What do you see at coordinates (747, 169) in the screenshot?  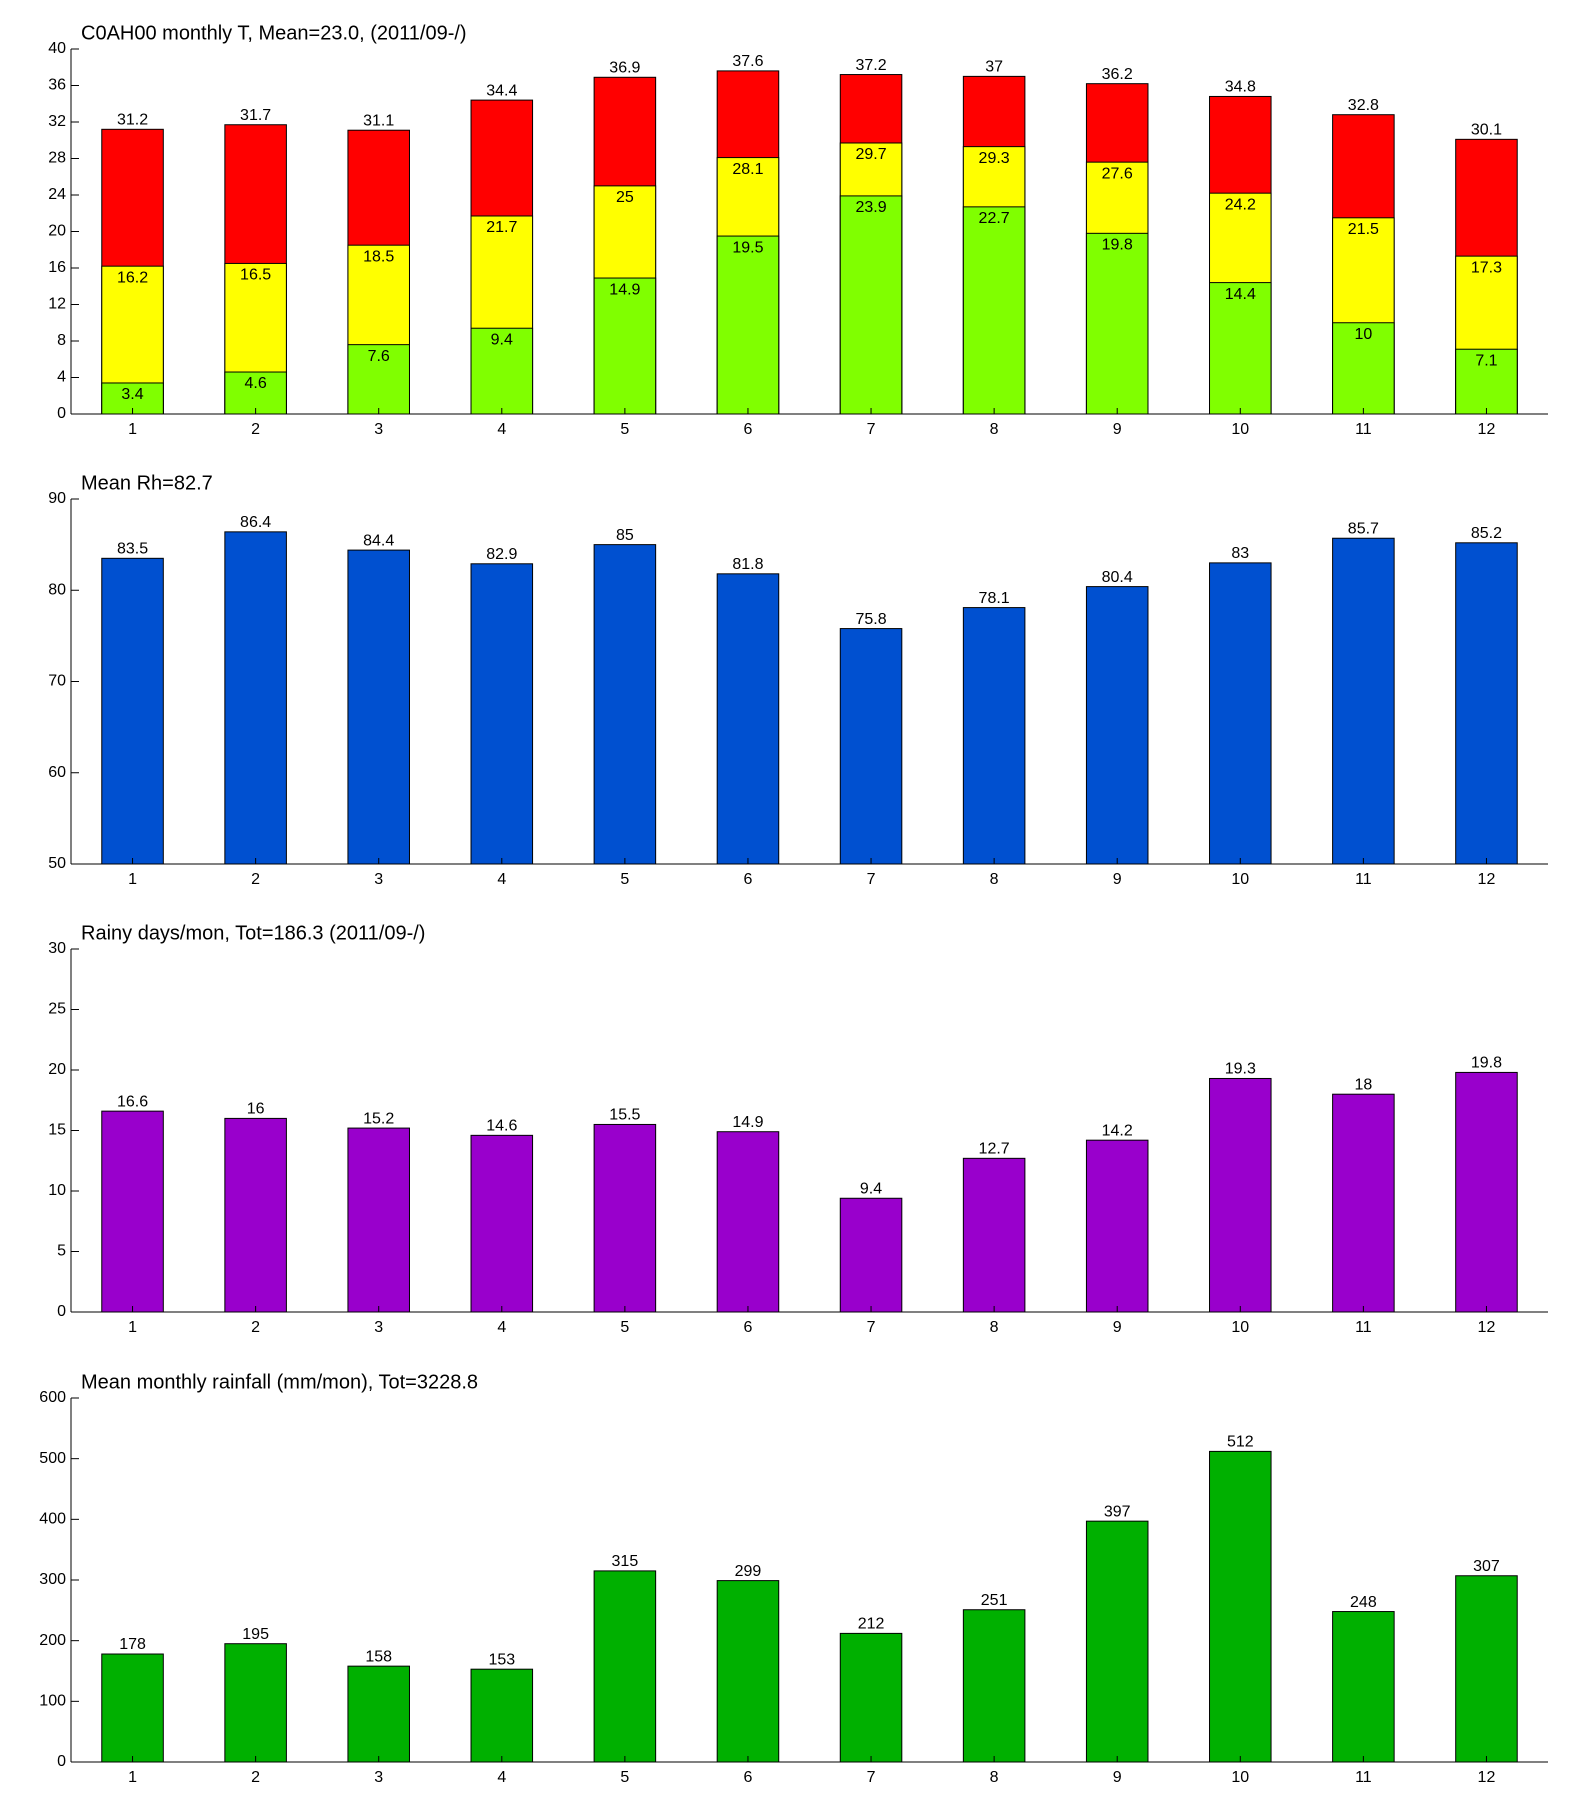 I see `value-label: 28.1` at bounding box center [747, 169].